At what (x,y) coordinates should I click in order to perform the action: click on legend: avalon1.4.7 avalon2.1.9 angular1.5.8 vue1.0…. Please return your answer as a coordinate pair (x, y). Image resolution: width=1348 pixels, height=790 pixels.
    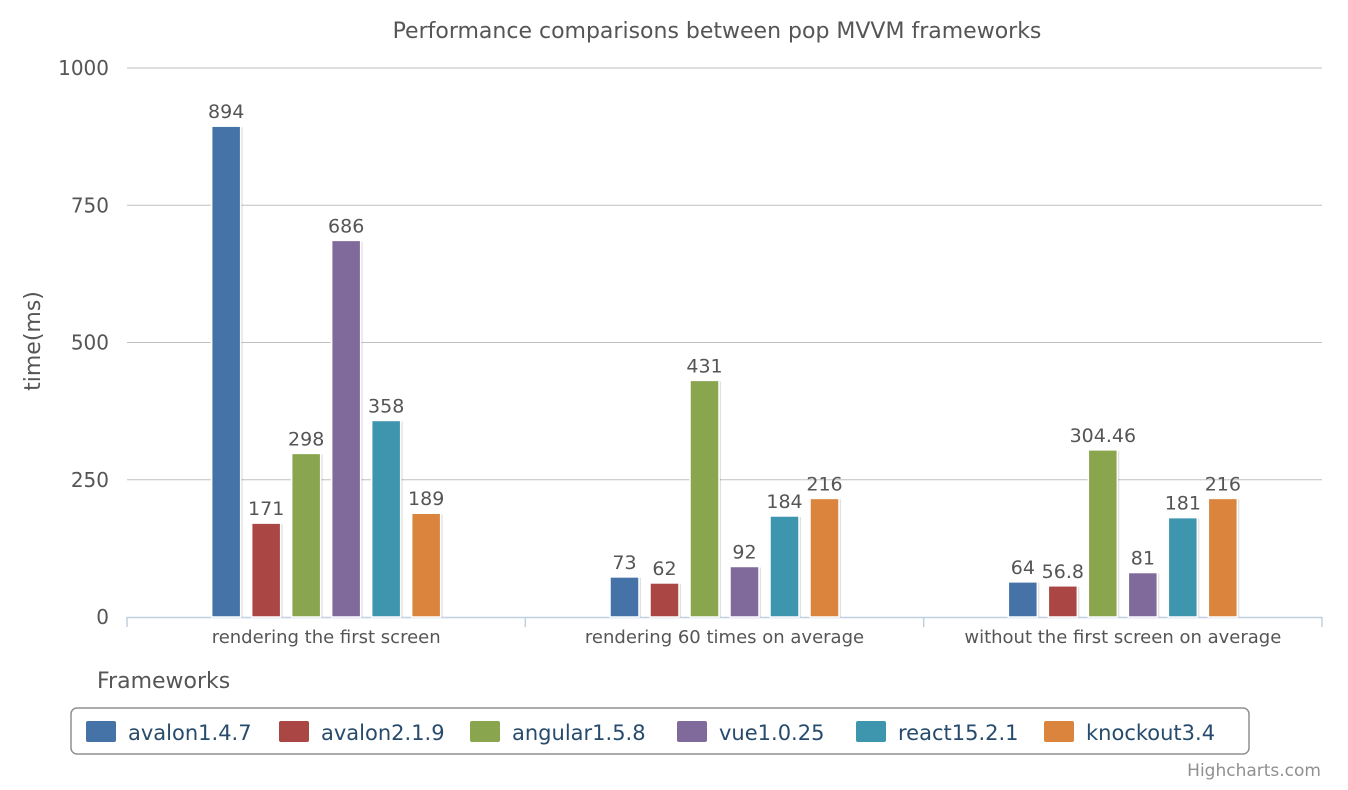
    Looking at the image, I should click on (660, 731).